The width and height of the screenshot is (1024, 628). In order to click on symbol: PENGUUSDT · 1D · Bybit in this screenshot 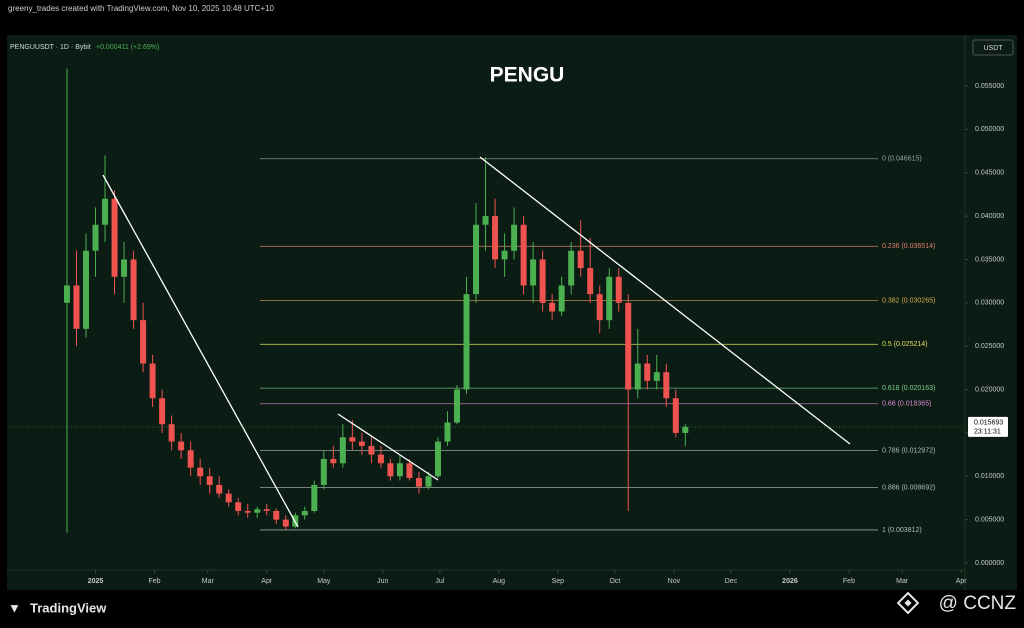, I will do `click(50, 47)`.